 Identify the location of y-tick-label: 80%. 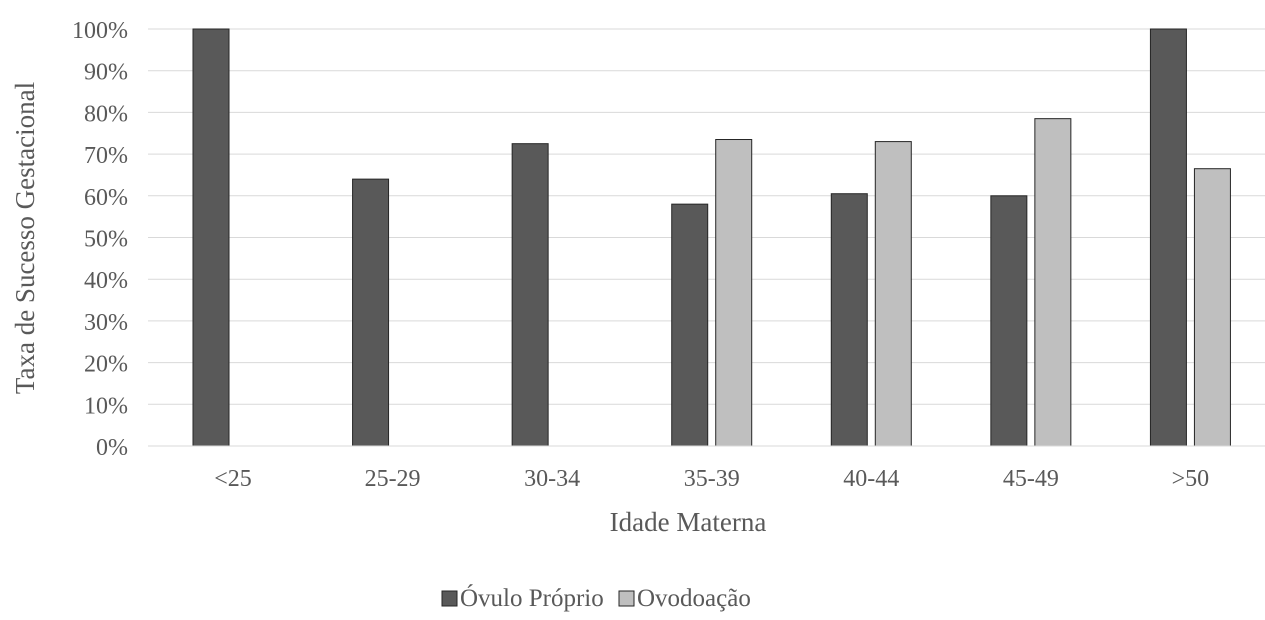
(106, 114).